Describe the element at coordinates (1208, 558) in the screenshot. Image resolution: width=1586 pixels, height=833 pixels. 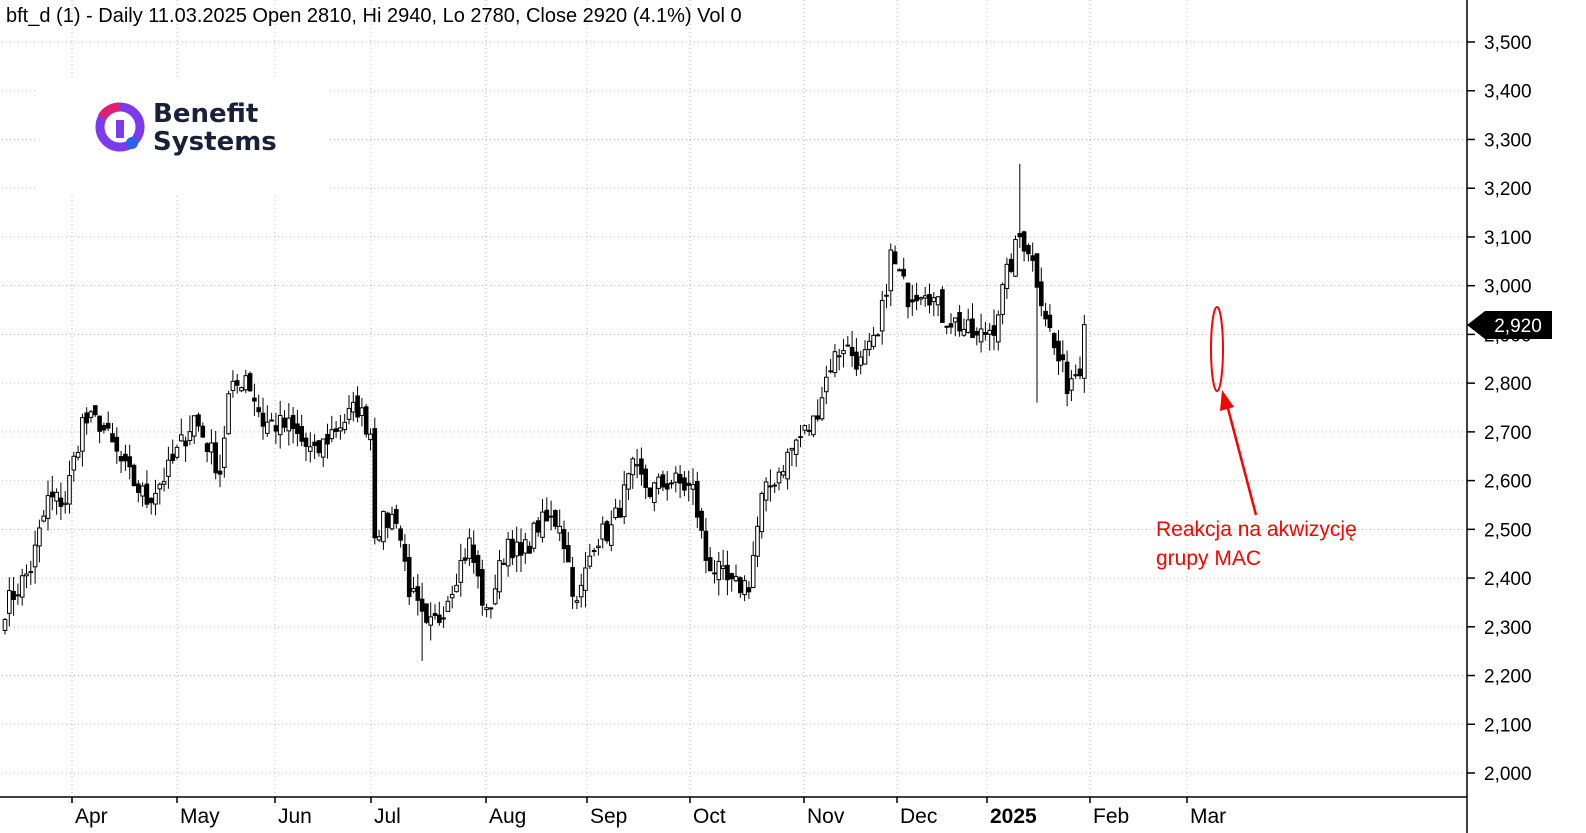
I see `annotation-text-line2: grupy MAC` at that location.